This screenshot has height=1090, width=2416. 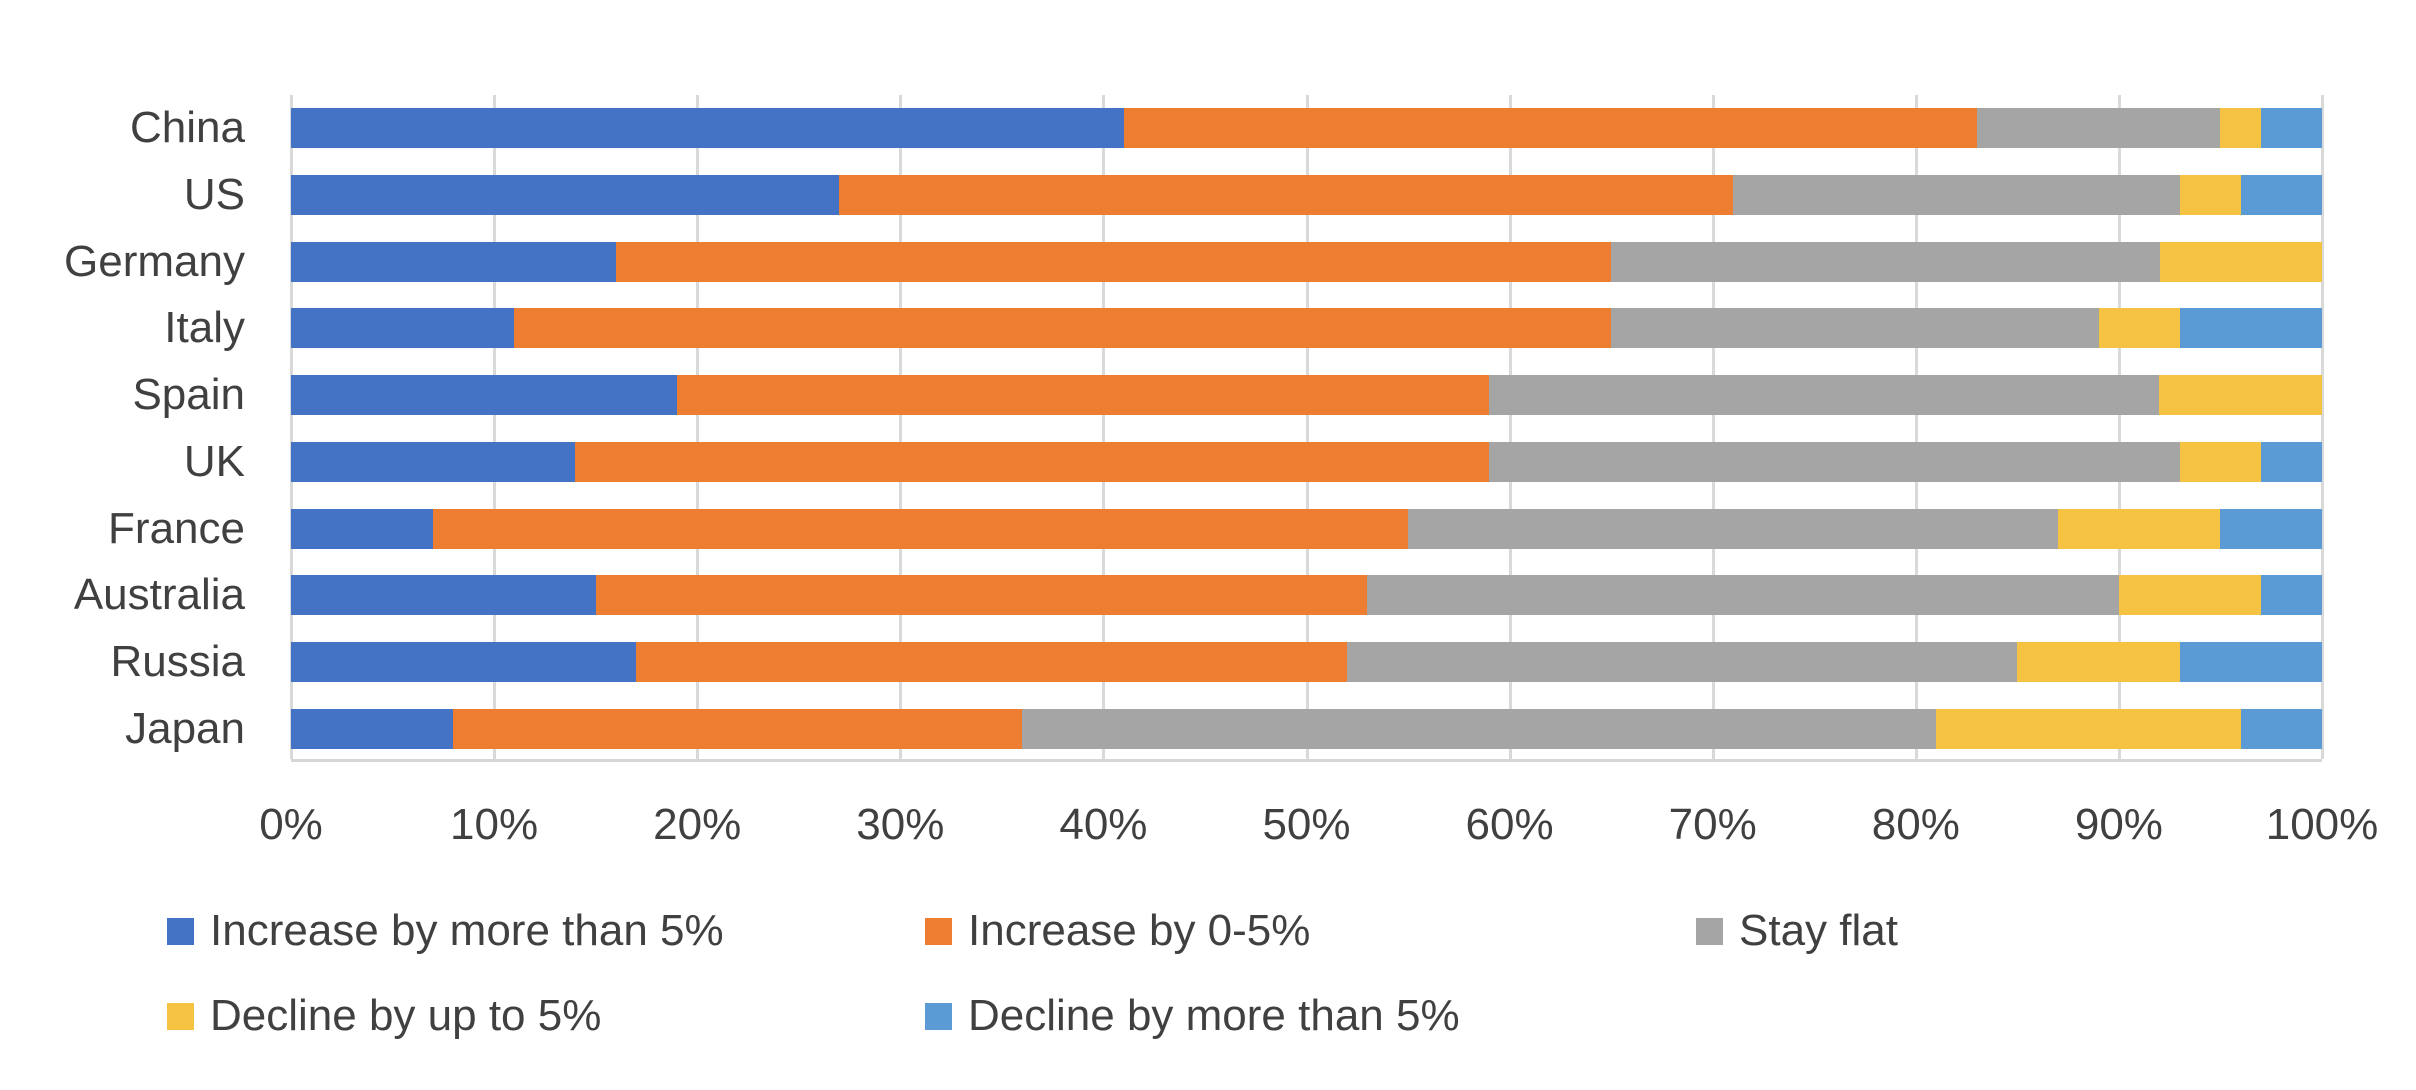 What do you see at coordinates (2119, 427) in the screenshot?
I see `gridline-90%` at bounding box center [2119, 427].